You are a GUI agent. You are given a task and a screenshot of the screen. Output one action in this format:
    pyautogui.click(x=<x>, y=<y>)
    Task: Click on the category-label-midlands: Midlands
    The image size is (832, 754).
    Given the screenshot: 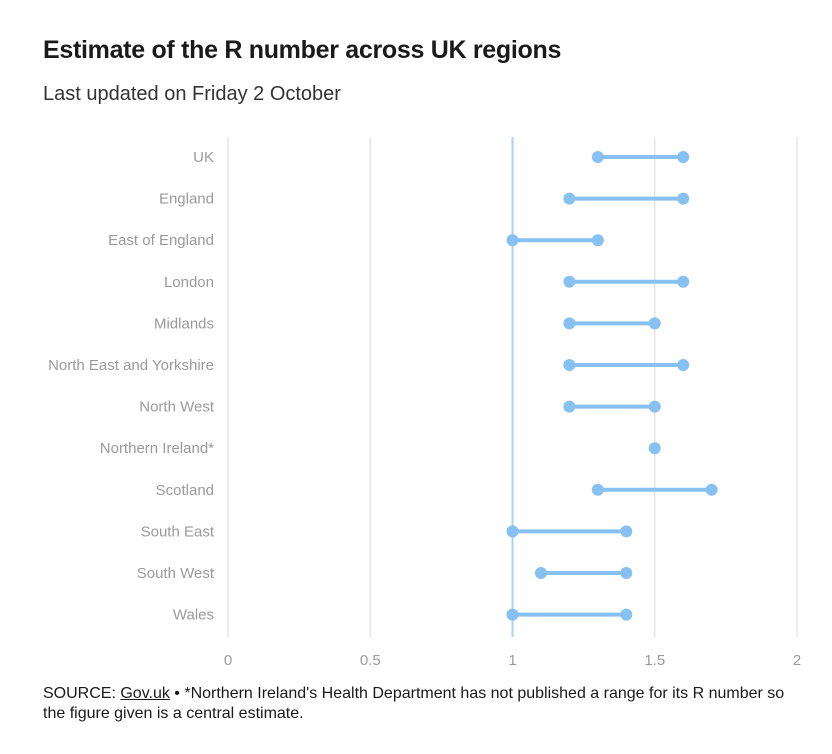 What is the action you would take?
    pyautogui.click(x=184, y=323)
    